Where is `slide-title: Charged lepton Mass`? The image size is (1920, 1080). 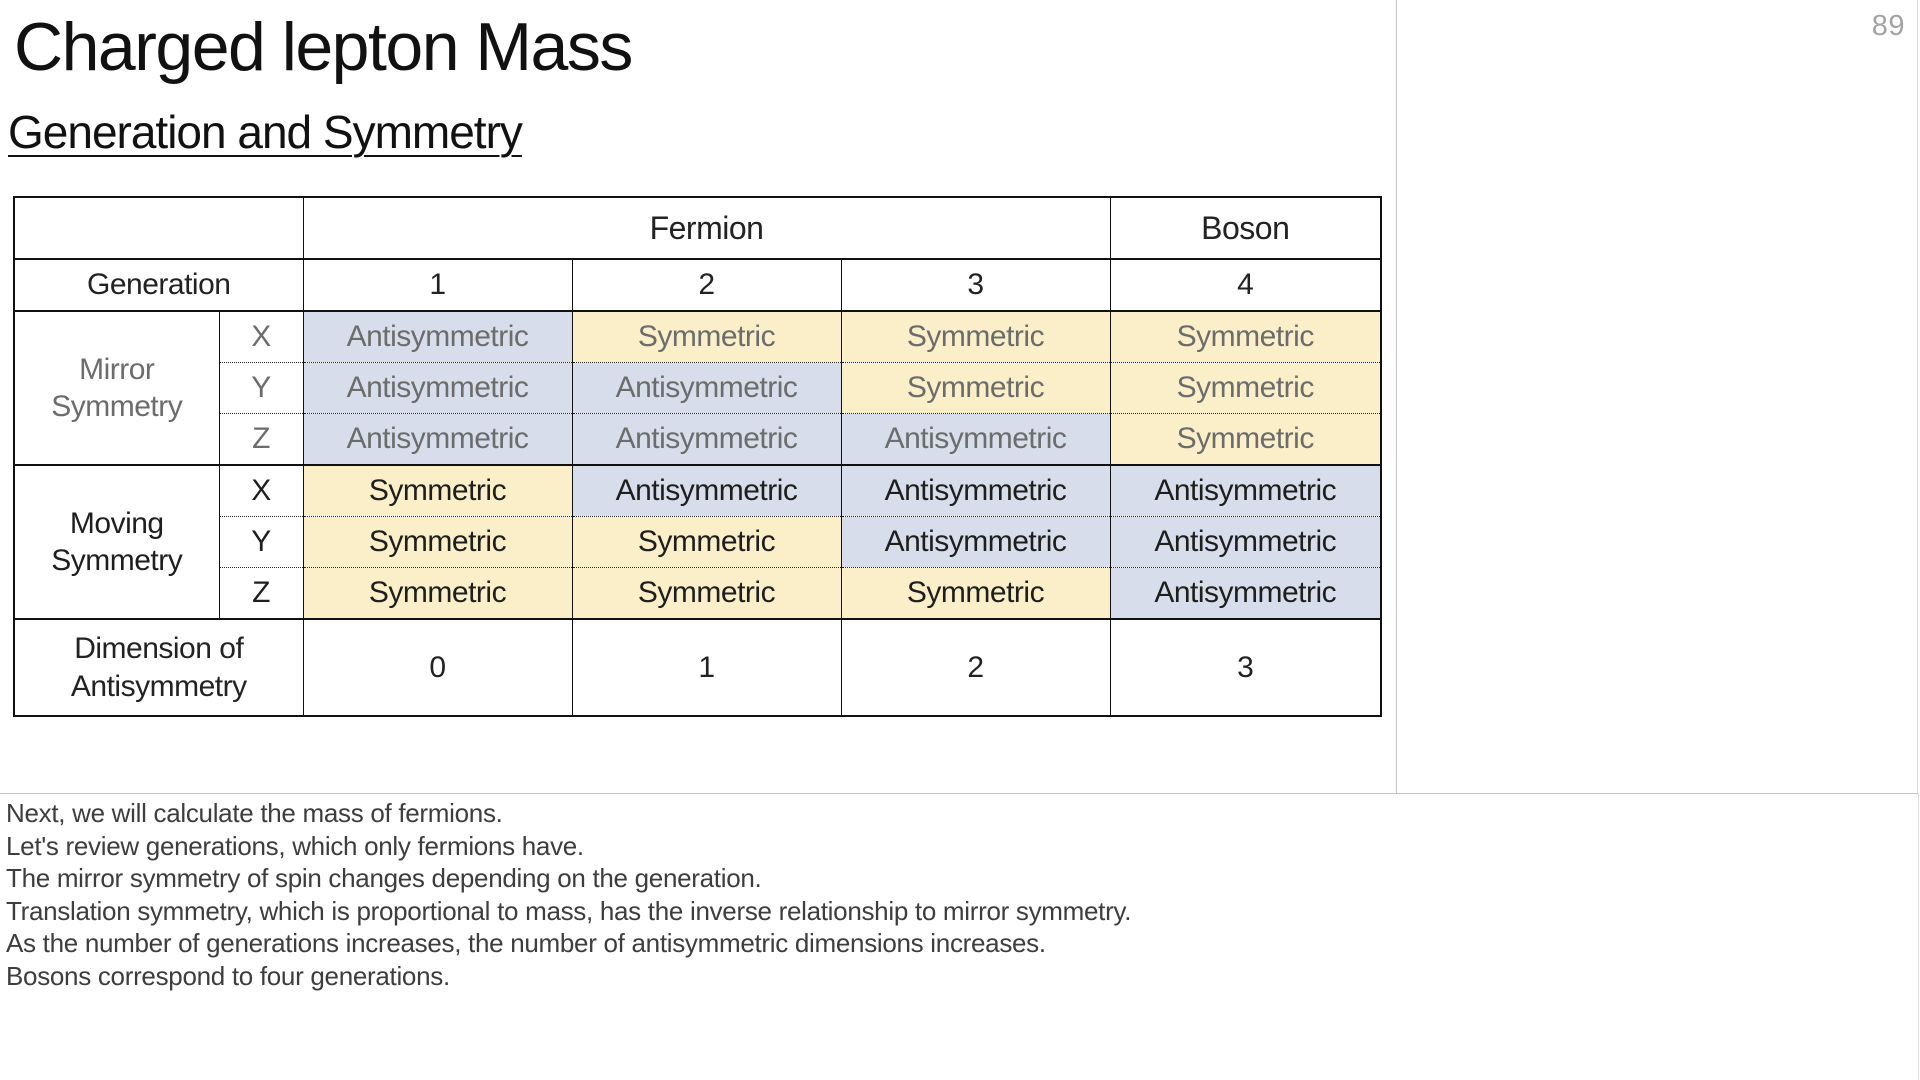
slide-title: Charged lepton Mass is located at coordinates (323, 47).